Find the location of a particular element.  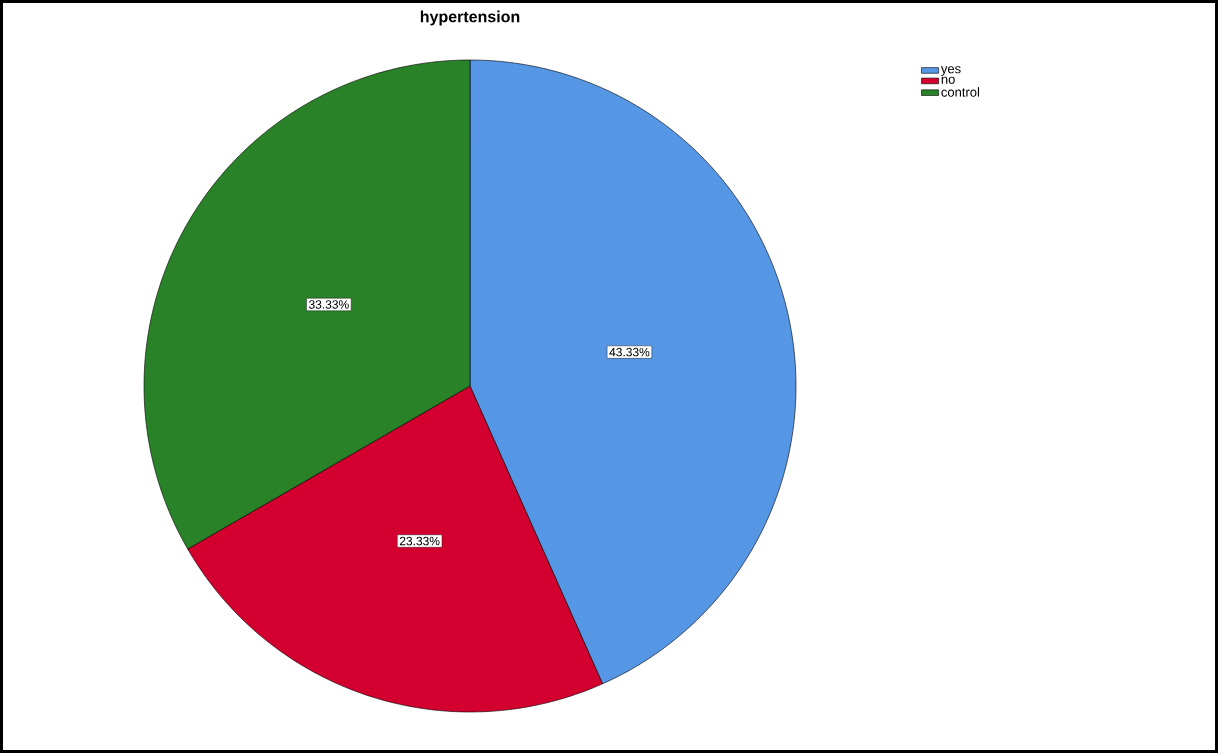

data-label: 33.33% is located at coordinates (328, 304).